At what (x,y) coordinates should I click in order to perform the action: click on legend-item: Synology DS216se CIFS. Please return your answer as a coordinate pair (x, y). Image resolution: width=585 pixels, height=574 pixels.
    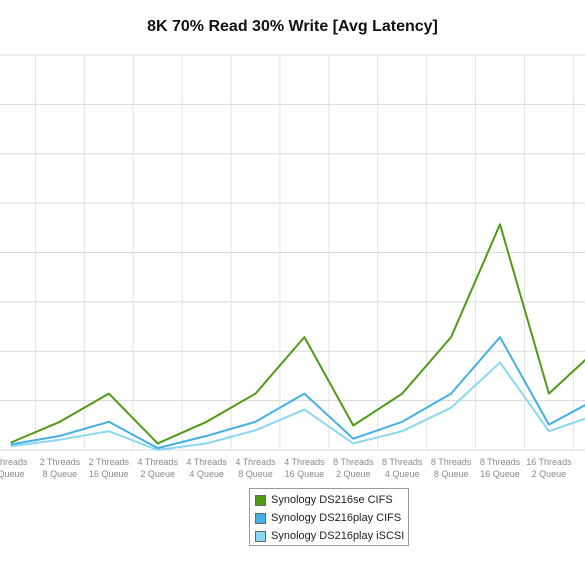
    Looking at the image, I should click on (324, 500).